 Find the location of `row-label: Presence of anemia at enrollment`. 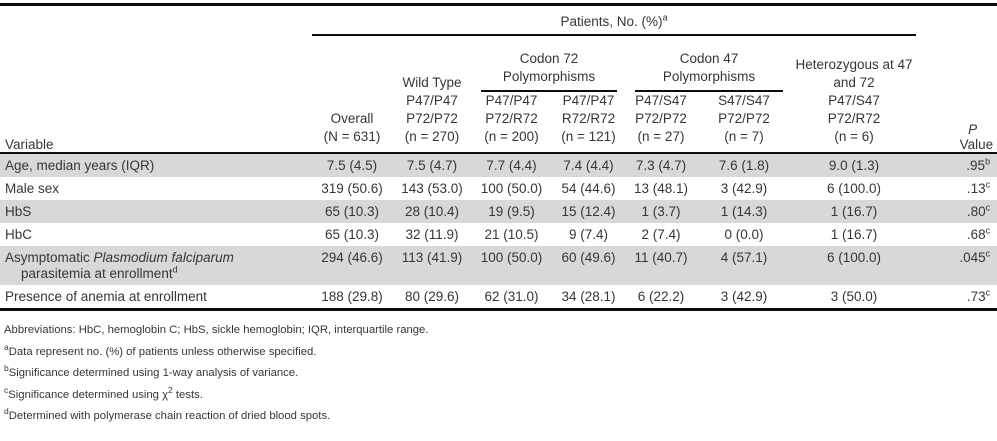

row-label: Presence of anemia at enrollment is located at coordinates (156, 298).